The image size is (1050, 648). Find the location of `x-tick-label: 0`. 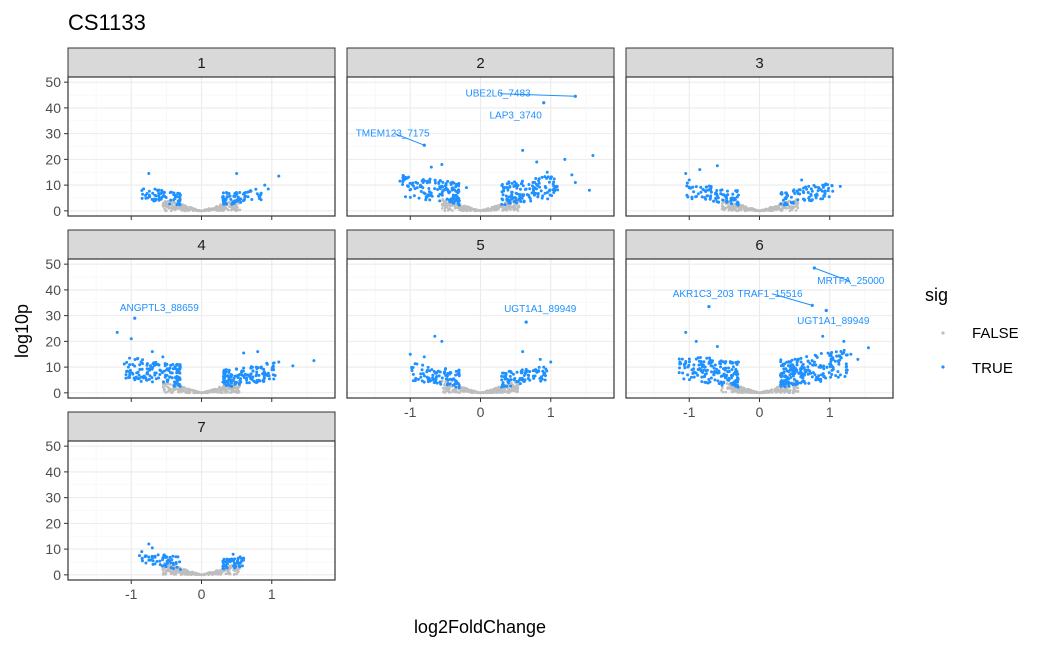

x-tick-label: 0 is located at coordinates (202, 594).